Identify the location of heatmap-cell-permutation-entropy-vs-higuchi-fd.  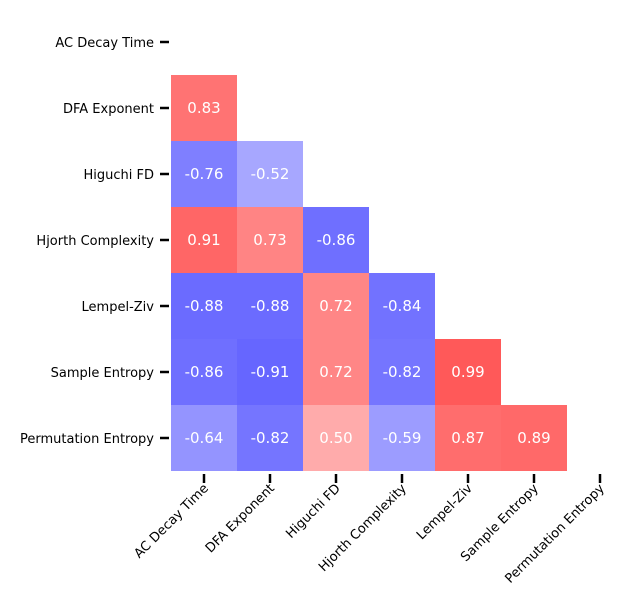
(336, 438).